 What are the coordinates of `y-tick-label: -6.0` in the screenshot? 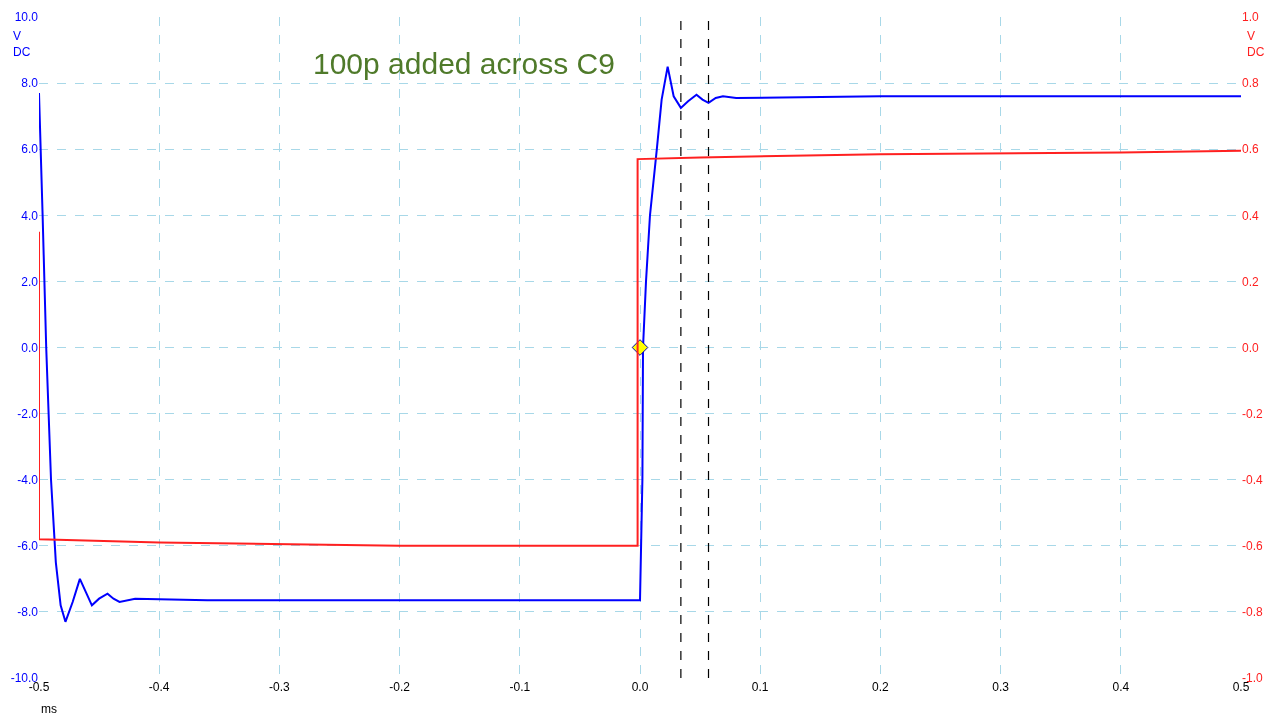 It's located at (28, 546).